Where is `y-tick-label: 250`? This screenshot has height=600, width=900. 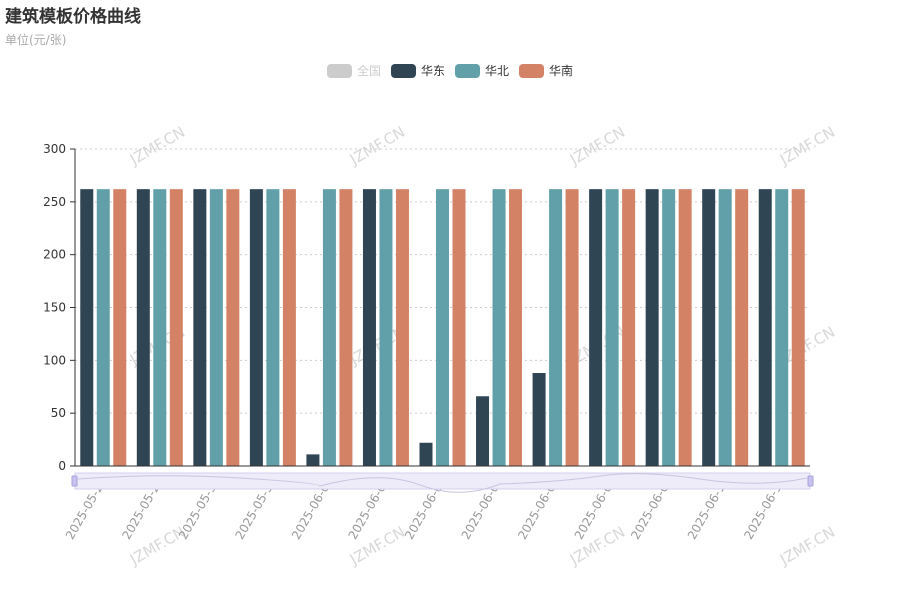
y-tick-label: 250 is located at coordinates (54, 202).